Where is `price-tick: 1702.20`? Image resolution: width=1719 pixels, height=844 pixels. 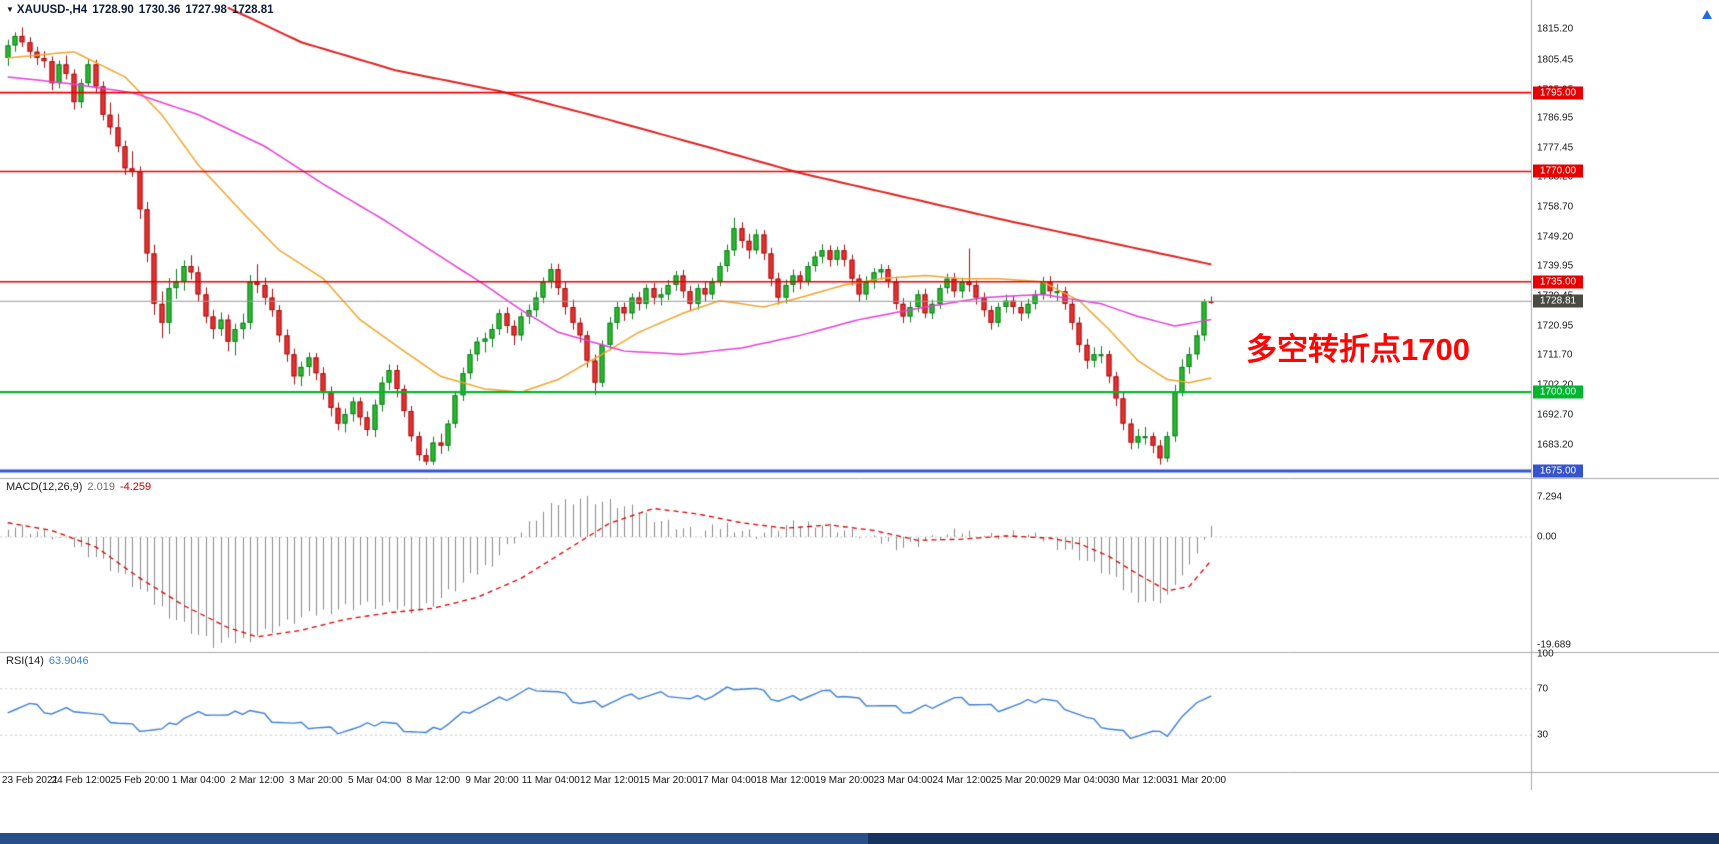 price-tick: 1702.20 is located at coordinates (1555, 385).